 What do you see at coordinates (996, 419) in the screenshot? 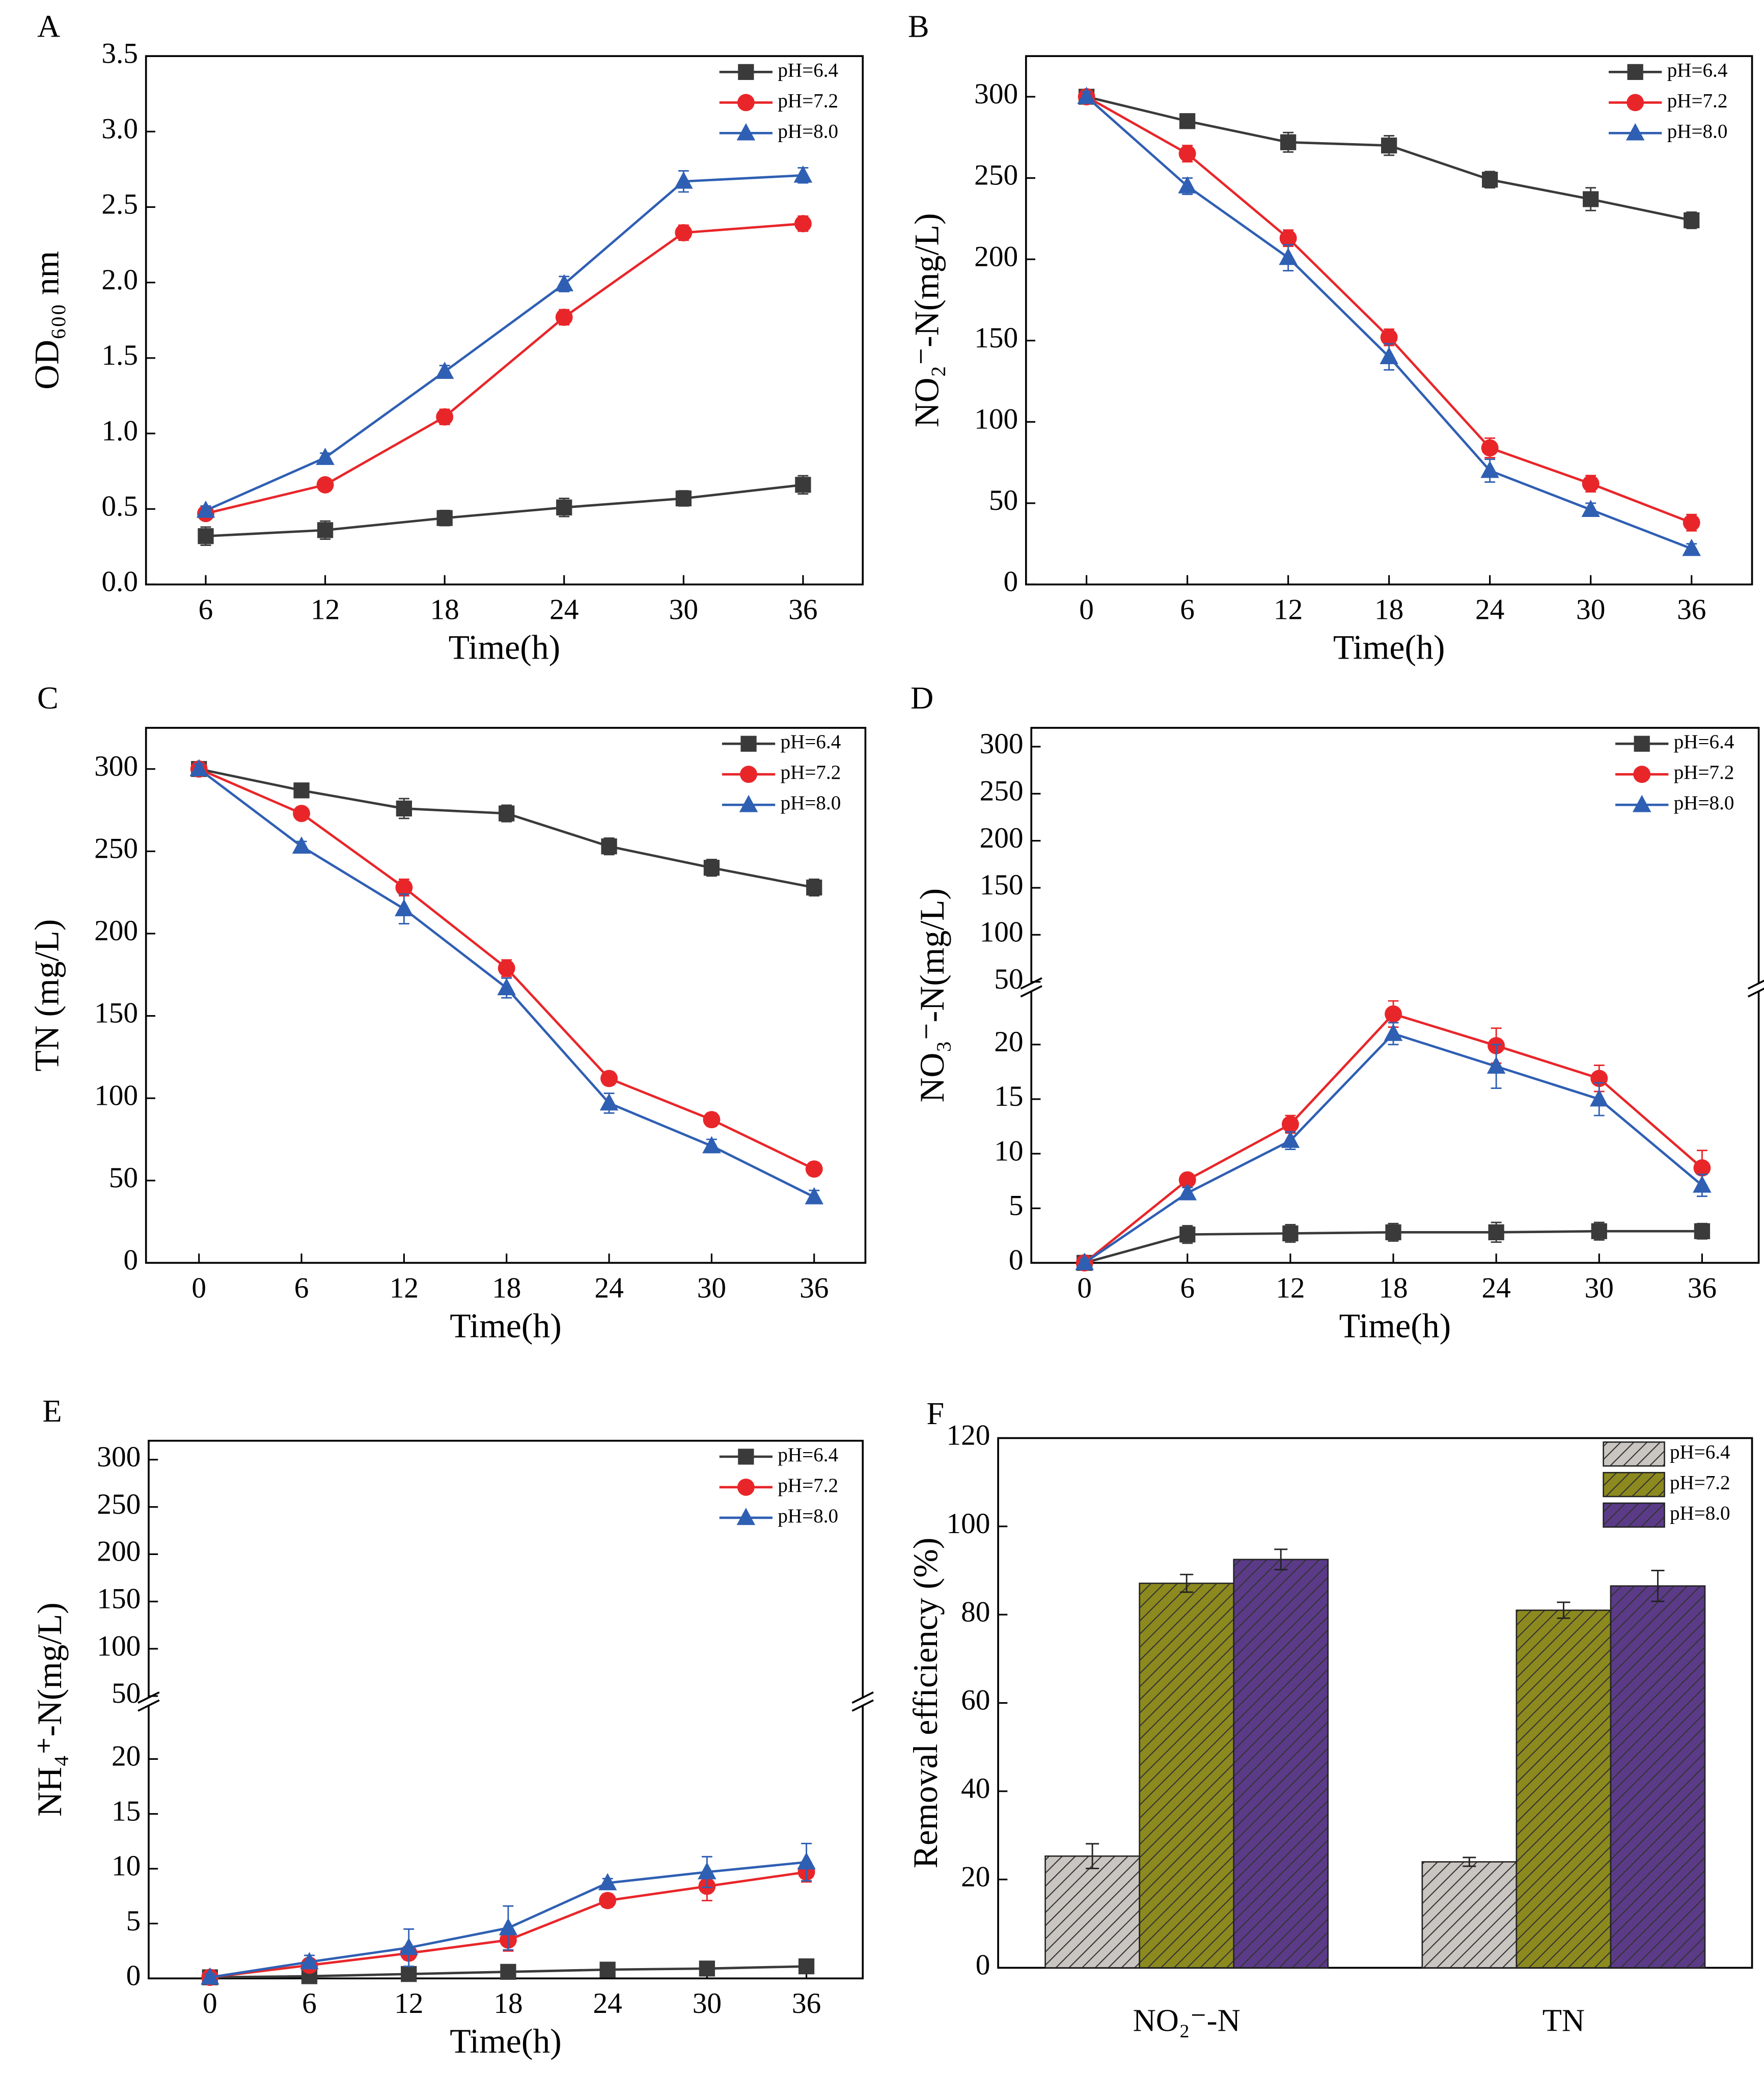
I see `y-tick-label: 100` at bounding box center [996, 419].